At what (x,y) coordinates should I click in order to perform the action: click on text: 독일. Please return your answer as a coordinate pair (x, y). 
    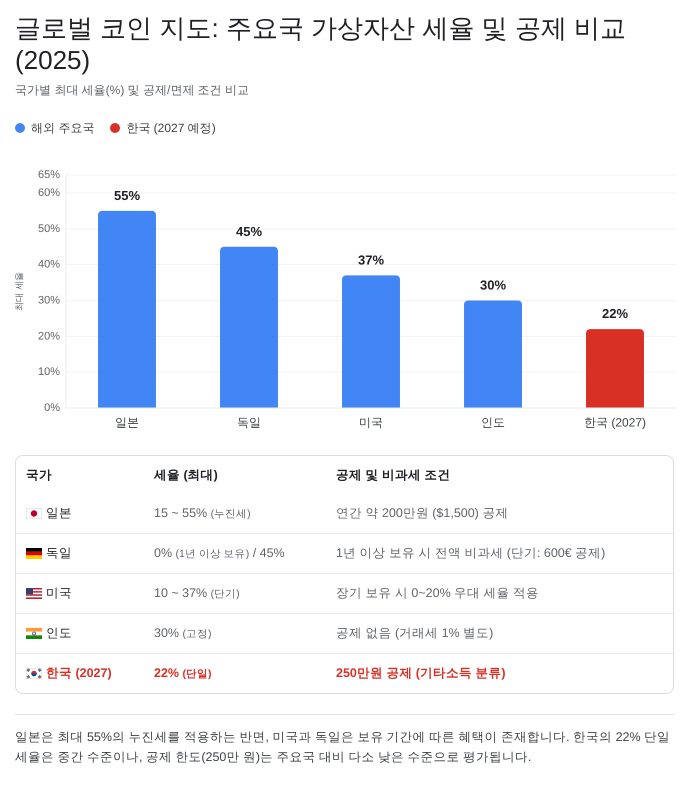
    Looking at the image, I should click on (59, 553).